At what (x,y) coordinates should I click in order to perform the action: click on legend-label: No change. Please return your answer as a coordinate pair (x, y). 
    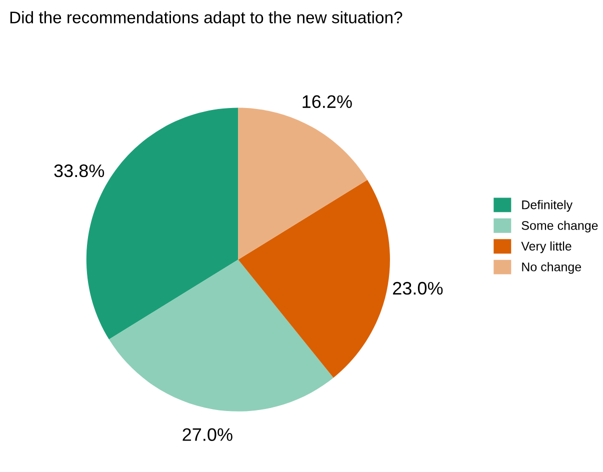
    Looking at the image, I should click on (552, 268).